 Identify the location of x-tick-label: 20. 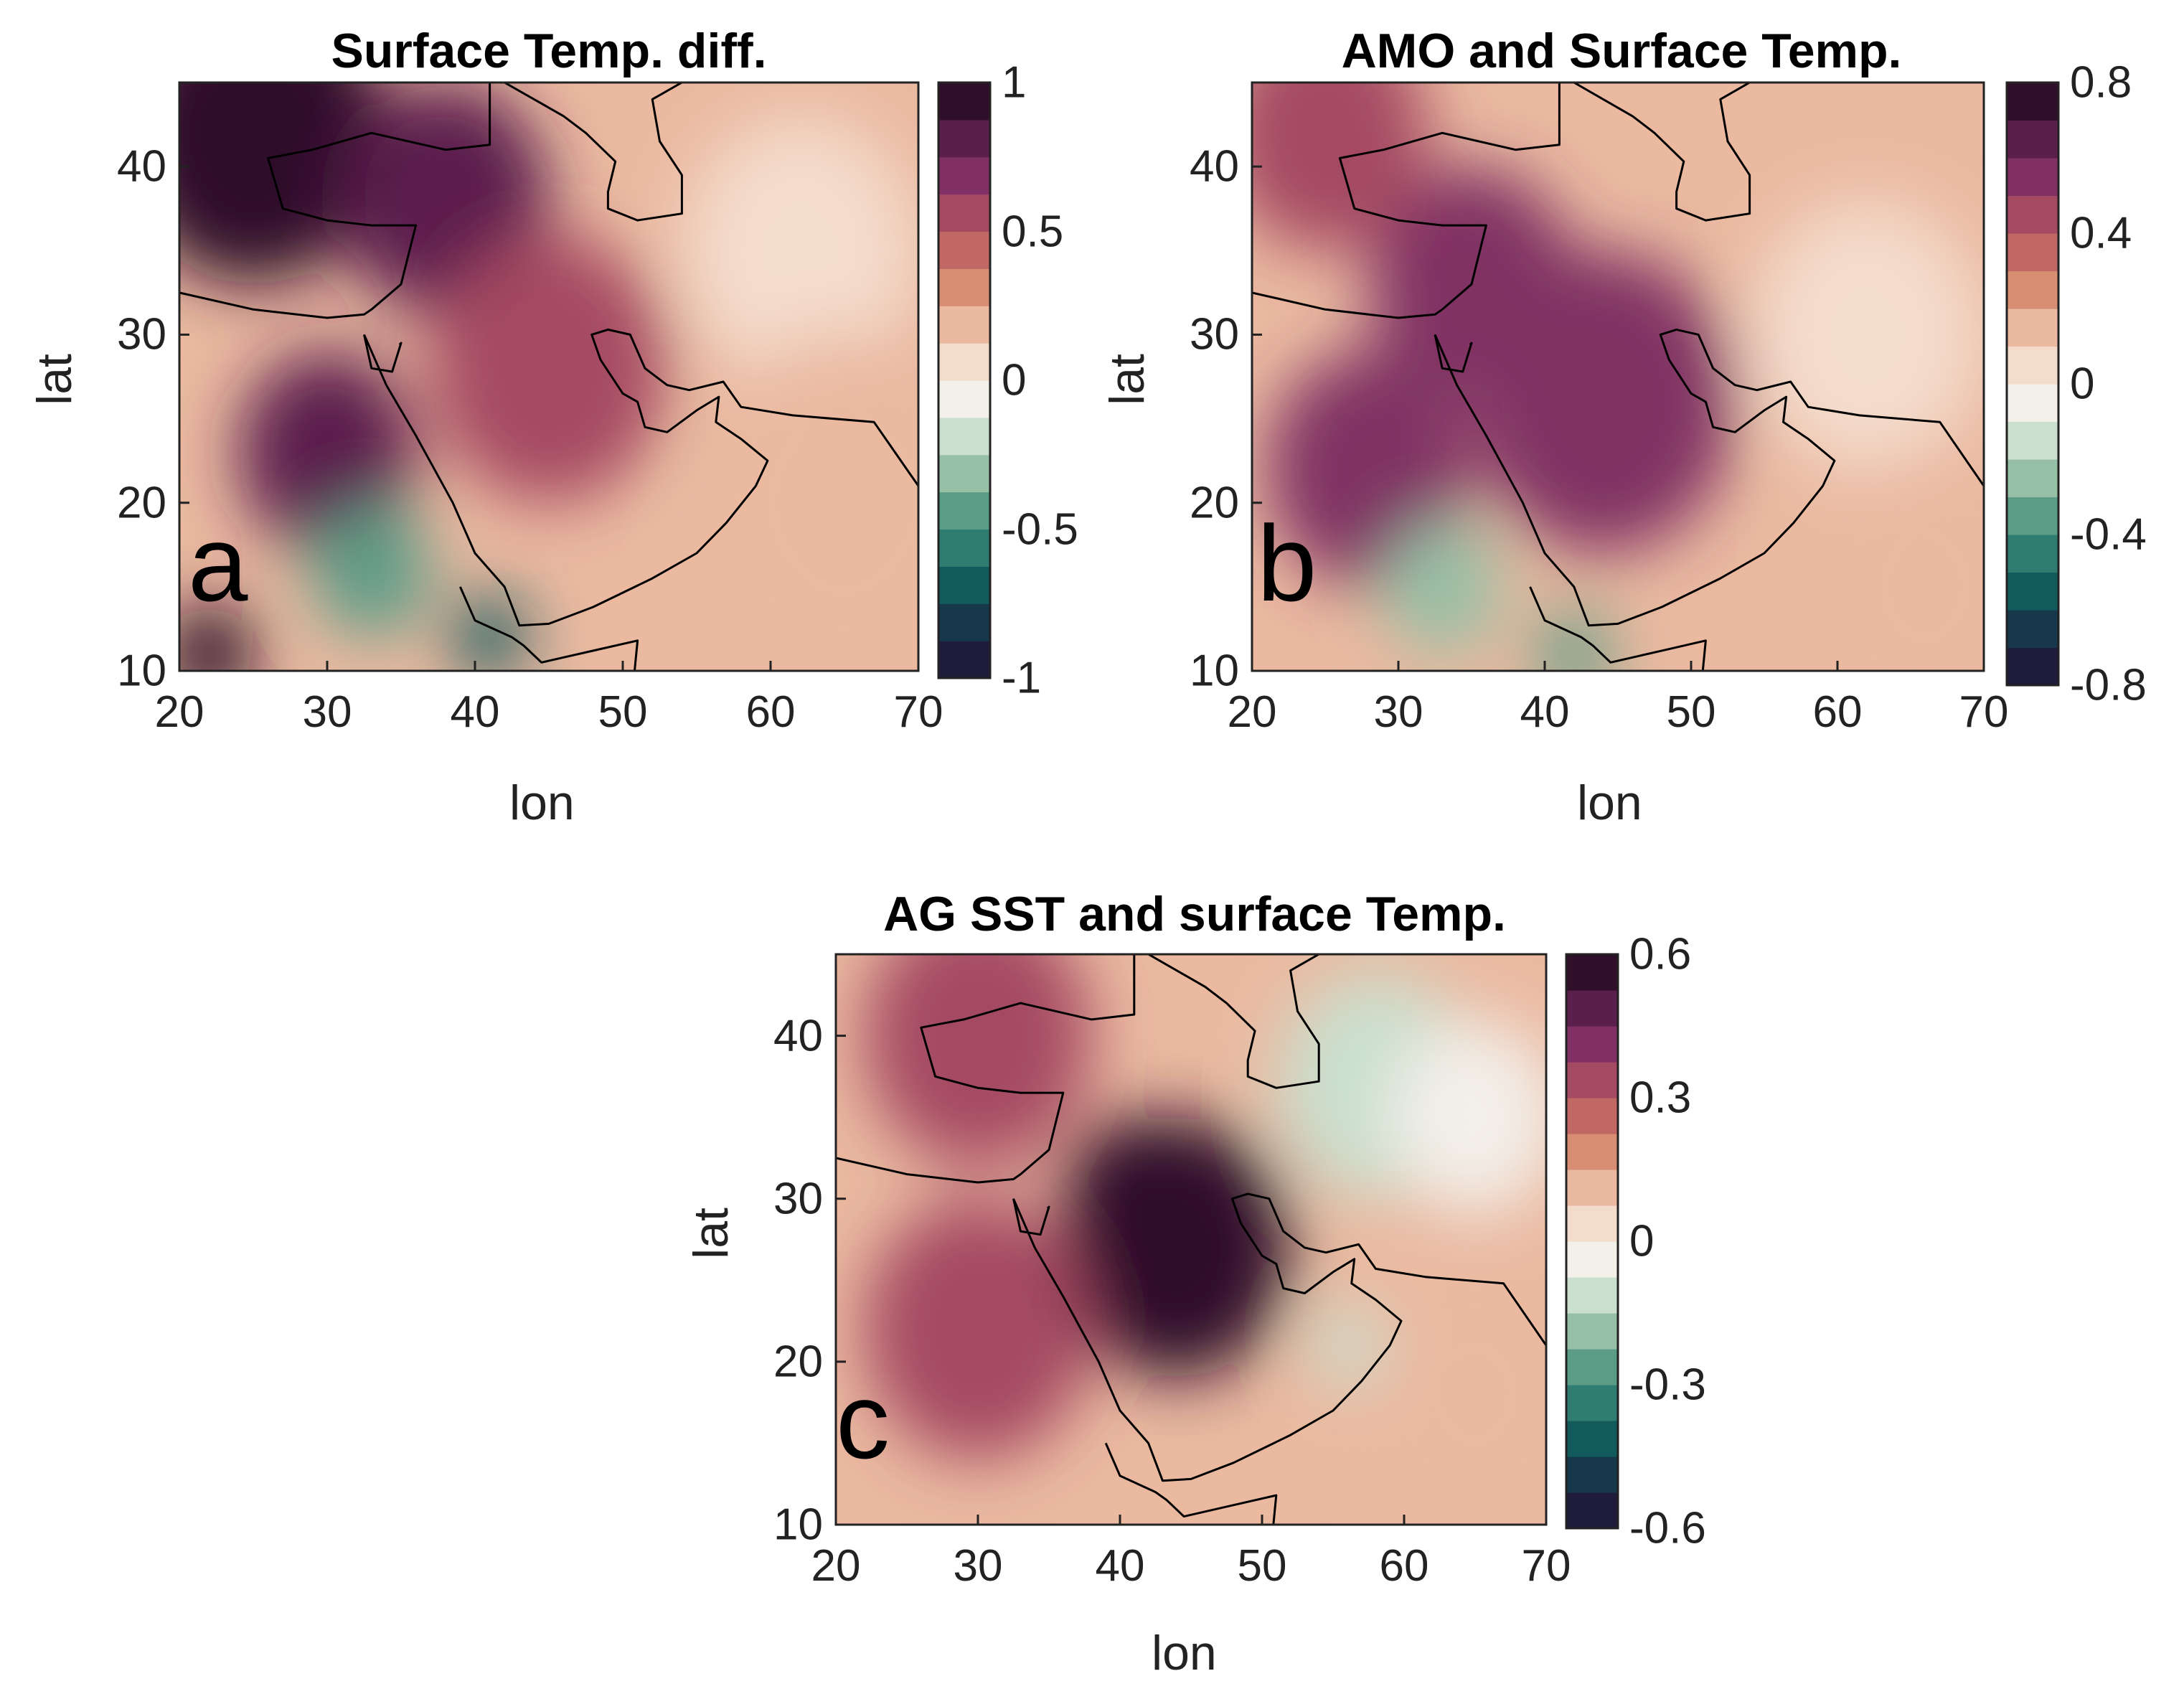
(836, 1566).